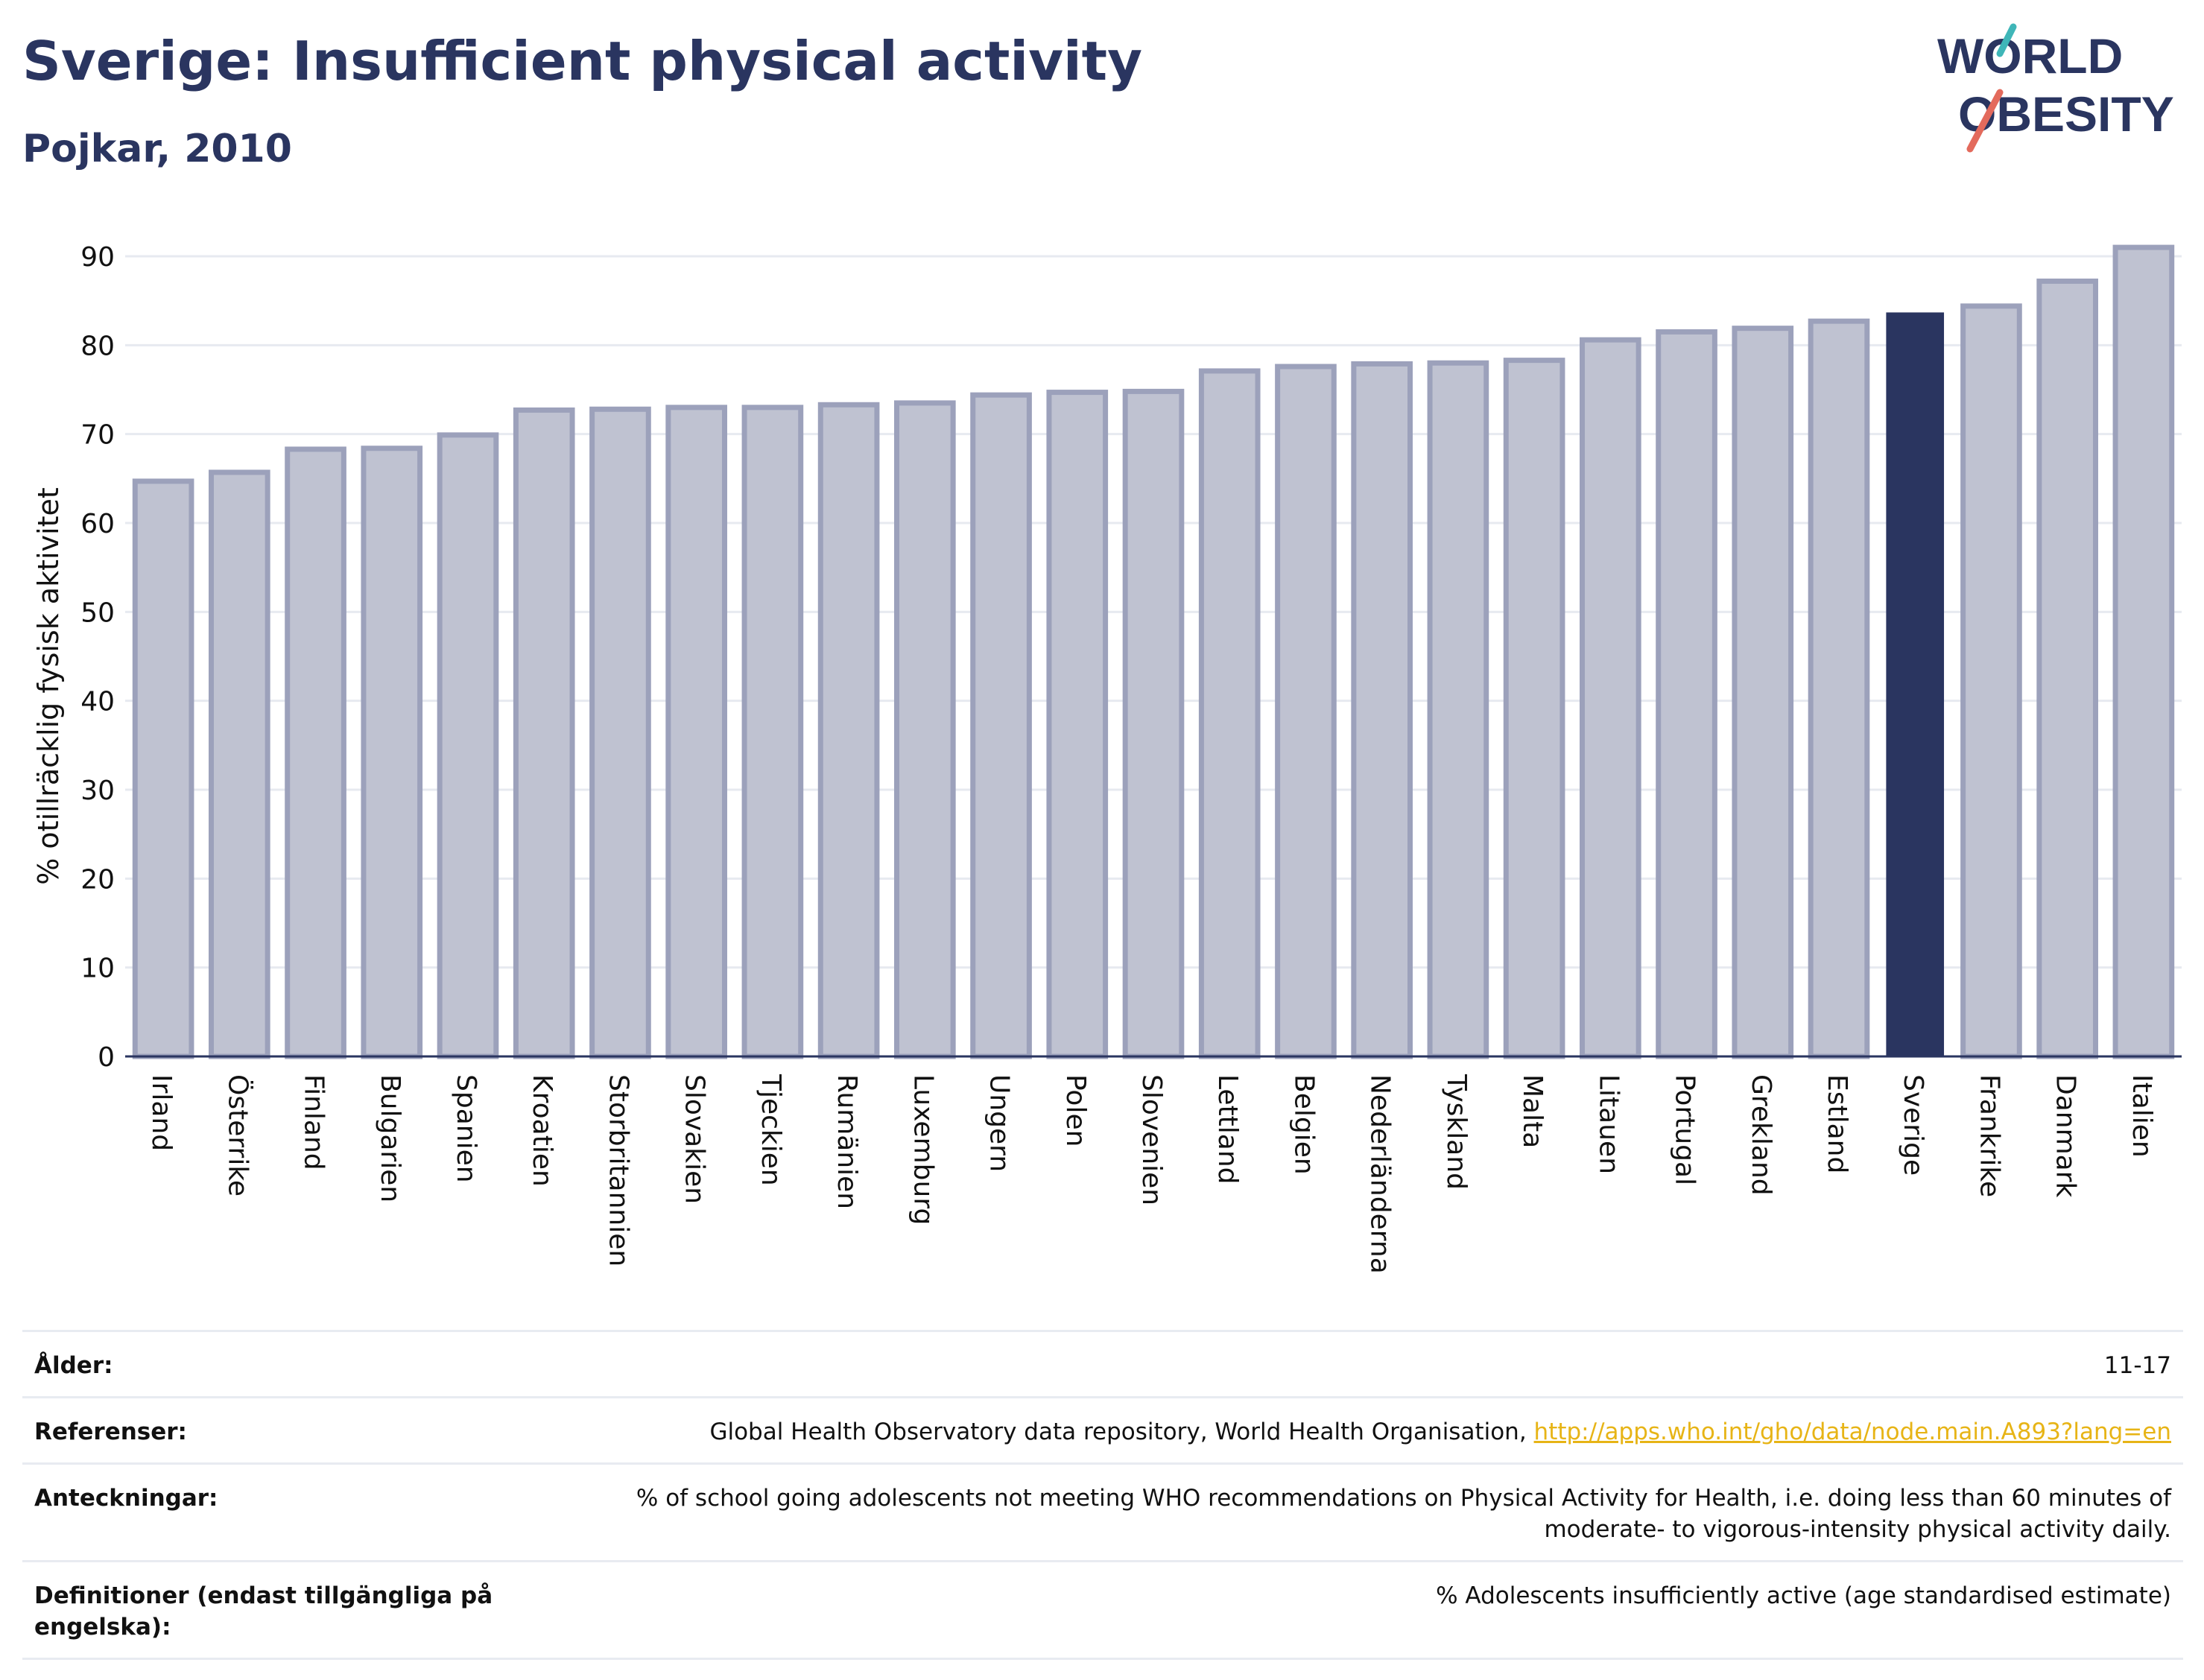 The height and width of the screenshot is (1680, 2204). I want to click on logo-slash-red, so click(1985, 121).